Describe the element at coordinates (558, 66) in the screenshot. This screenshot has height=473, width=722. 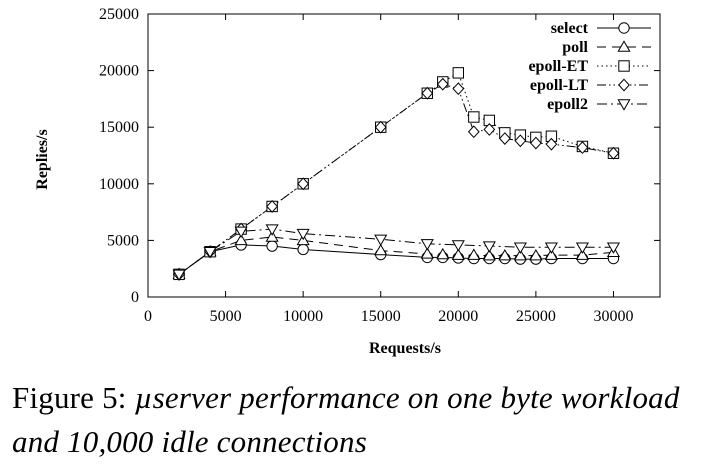
I see `legend-label: epoll-ET` at that location.